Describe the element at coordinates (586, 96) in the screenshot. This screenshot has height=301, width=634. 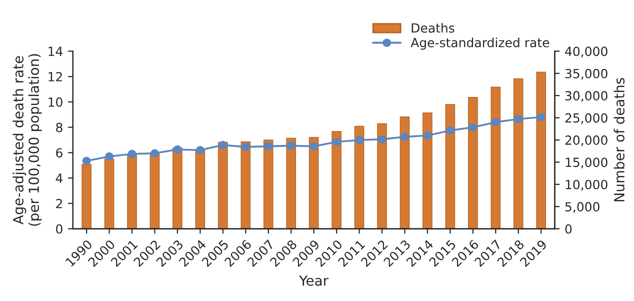
I see `y2-tick-label: 30,000` at that location.